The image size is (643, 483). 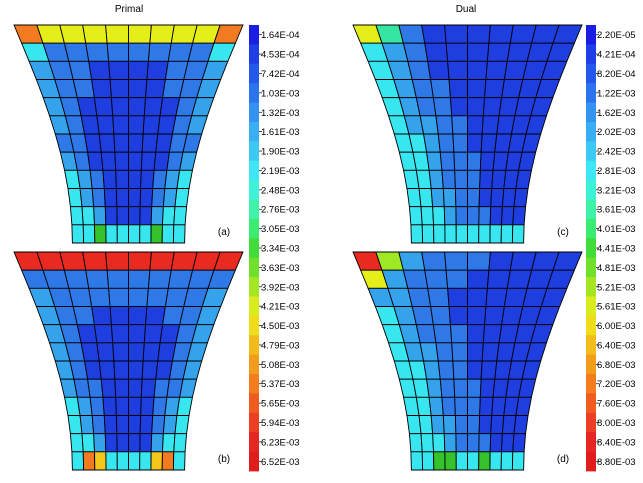 What do you see at coordinates (616, 35) in the screenshot?
I see `colorbar-tick-label: 2.20E-05` at bounding box center [616, 35].